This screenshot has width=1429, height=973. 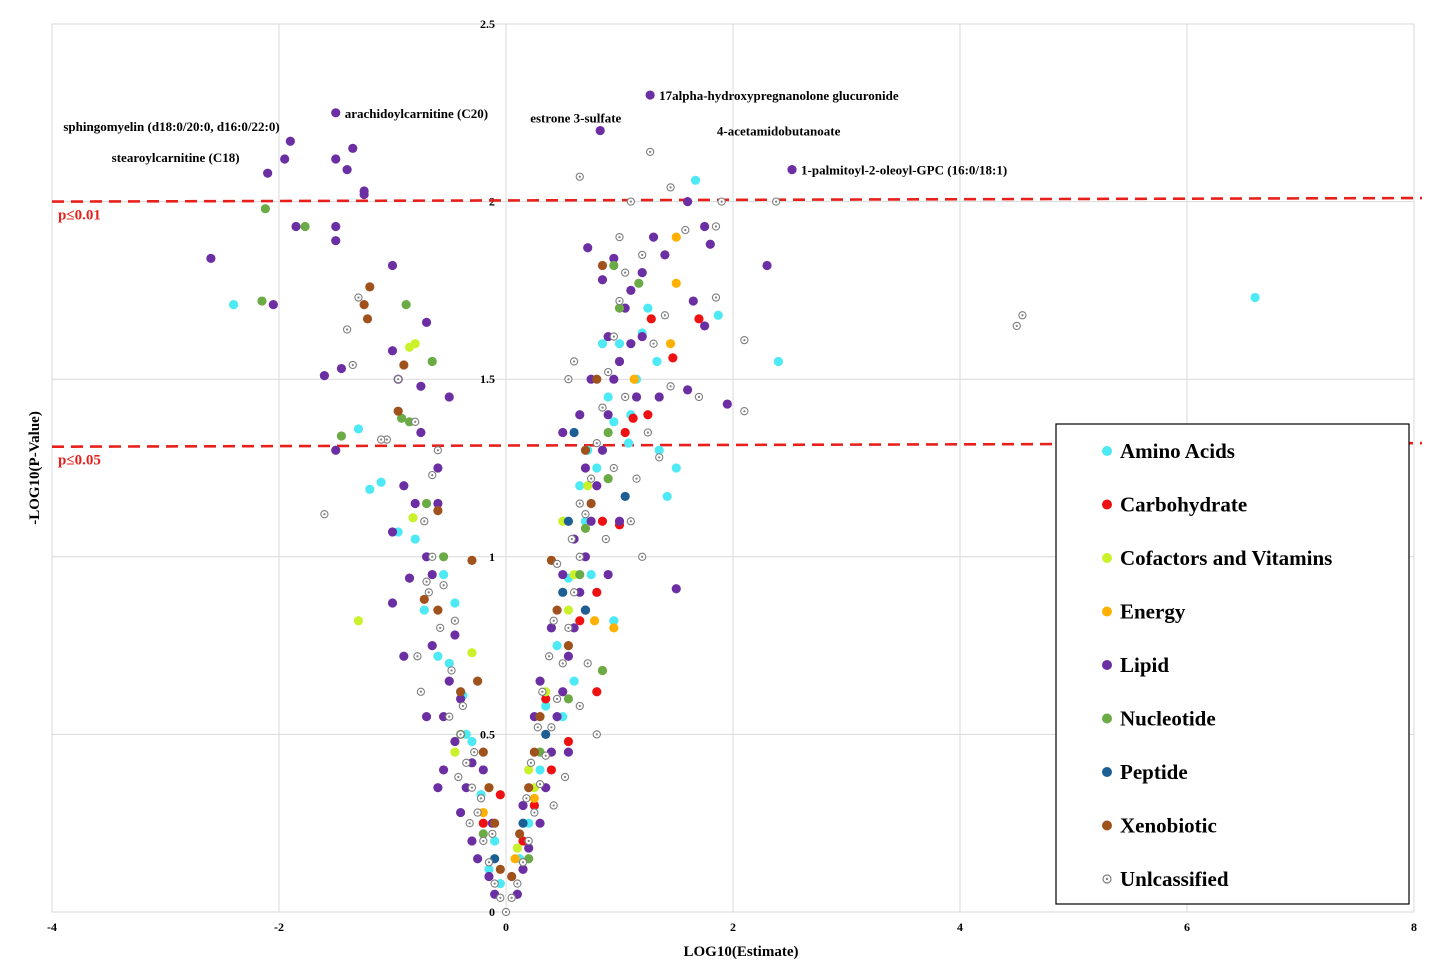 I want to click on y-tick-label: 1, so click(x=492, y=557).